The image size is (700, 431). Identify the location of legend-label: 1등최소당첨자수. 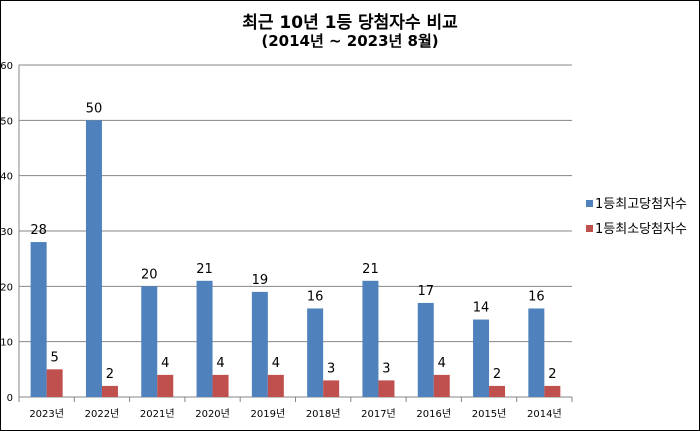
(641, 229).